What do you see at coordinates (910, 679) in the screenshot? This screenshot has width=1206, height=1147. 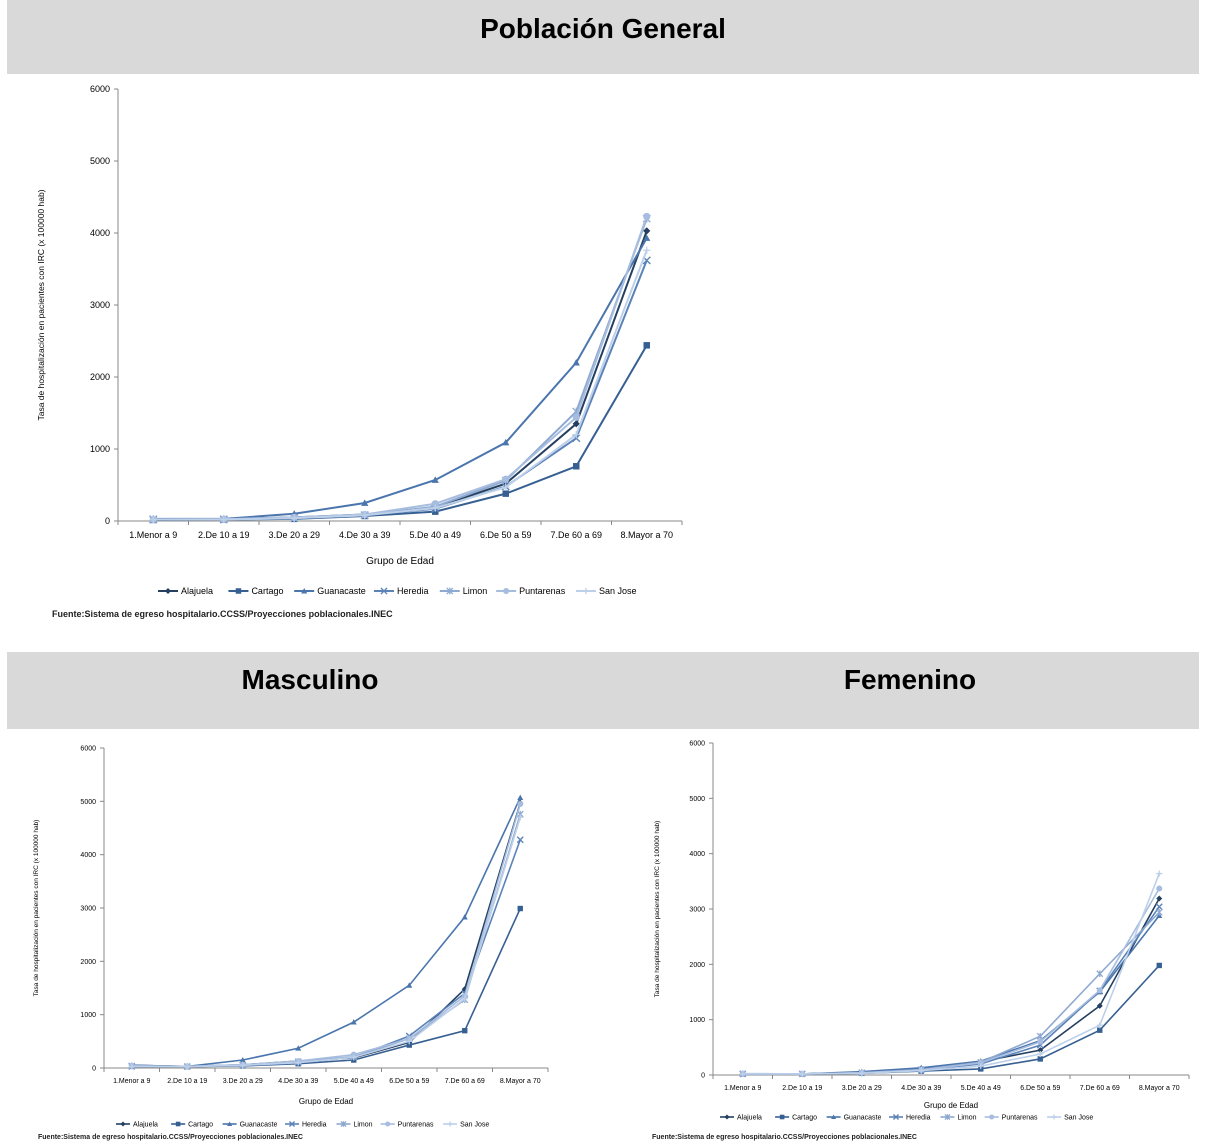 I see `femenino-title: Femenino` at bounding box center [910, 679].